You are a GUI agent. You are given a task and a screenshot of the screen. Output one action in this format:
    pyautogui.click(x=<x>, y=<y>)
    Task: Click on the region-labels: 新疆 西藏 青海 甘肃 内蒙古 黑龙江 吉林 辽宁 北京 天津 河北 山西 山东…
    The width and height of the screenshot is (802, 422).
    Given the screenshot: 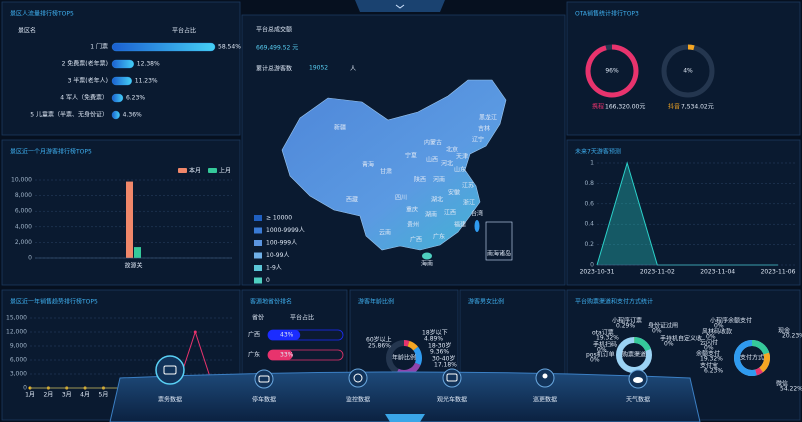 What is the action you would take?
    pyautogui.click(x=422, y=191)
    